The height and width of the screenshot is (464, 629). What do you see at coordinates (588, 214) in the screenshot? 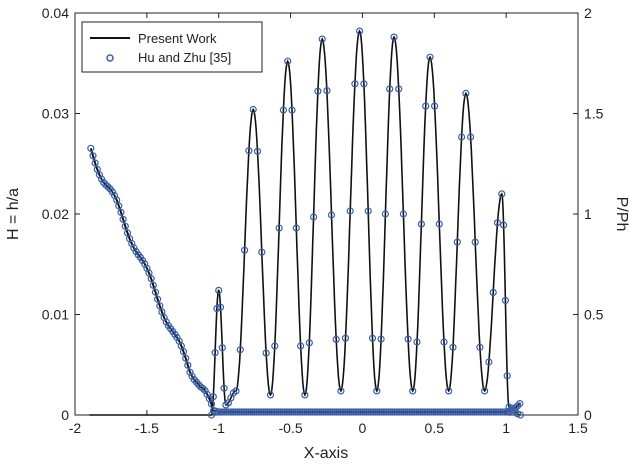
I see `y-tick-label-right: 1` at bounding box center [588, 214].